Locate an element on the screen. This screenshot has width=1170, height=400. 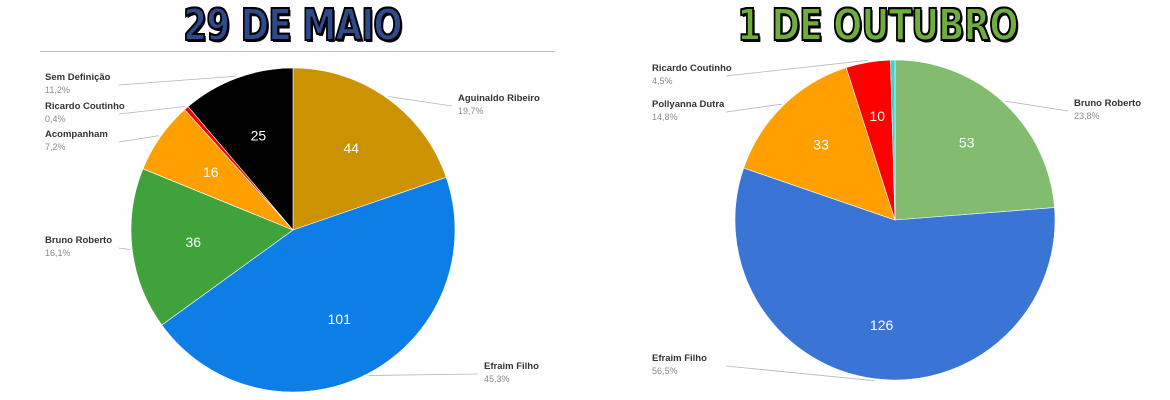
legend-percent-left-efraim-filho: 45,3% is located at coordinates (497, 379).